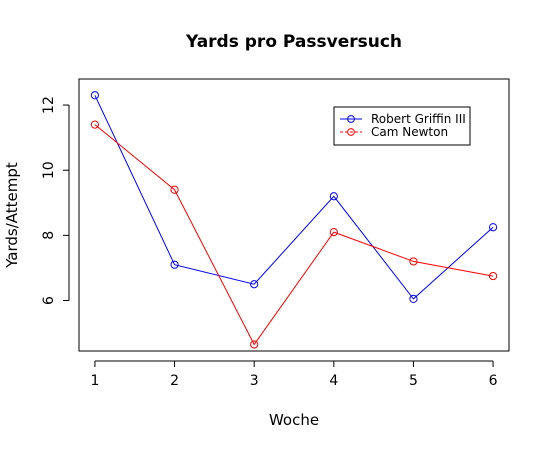 The width and height of the screenshot is (550, 450). What do you see at coordinates (174, 381) in the screenshot?
I see `x-tick-label: 2` at bounding box center [174, 381].